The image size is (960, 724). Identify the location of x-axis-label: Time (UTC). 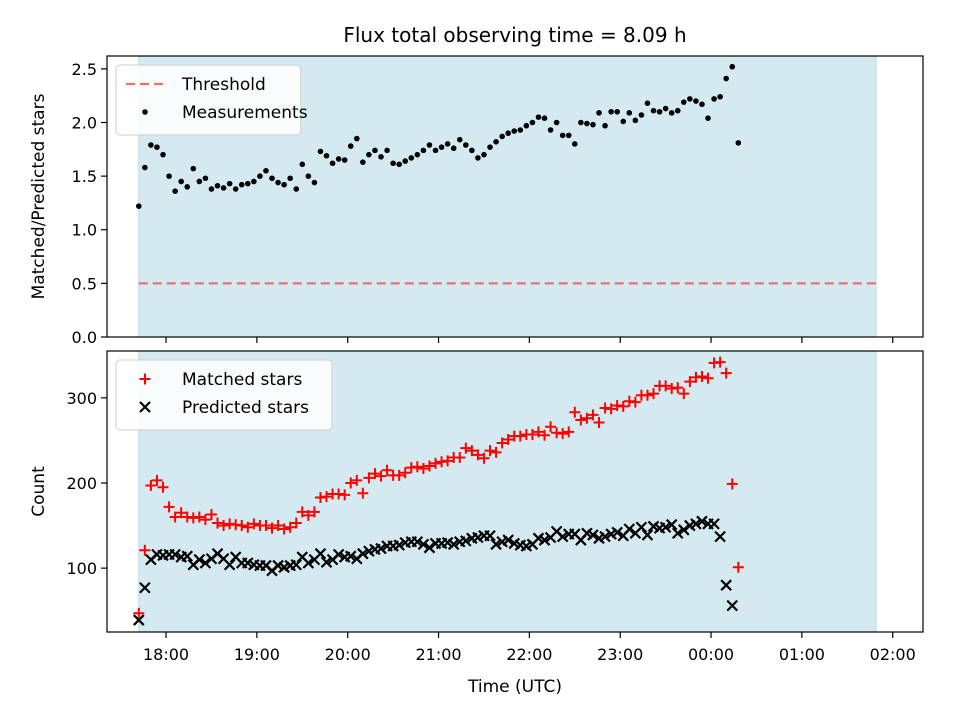
(514, 687).